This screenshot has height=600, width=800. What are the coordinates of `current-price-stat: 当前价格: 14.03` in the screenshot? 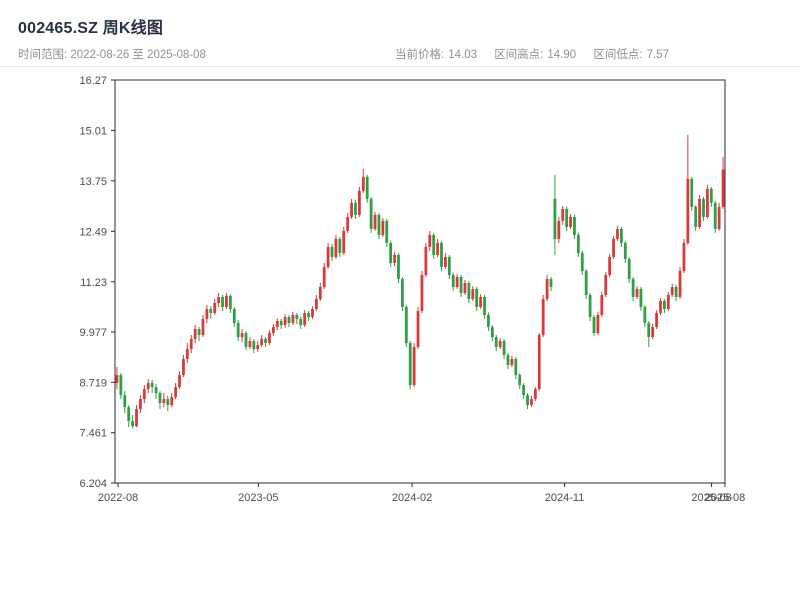 It's located at (436, 55).